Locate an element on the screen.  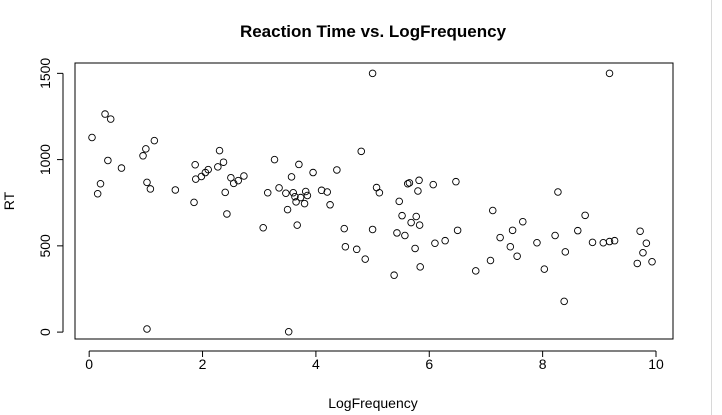
window-edge-divider is located at coordinates (711, 207).